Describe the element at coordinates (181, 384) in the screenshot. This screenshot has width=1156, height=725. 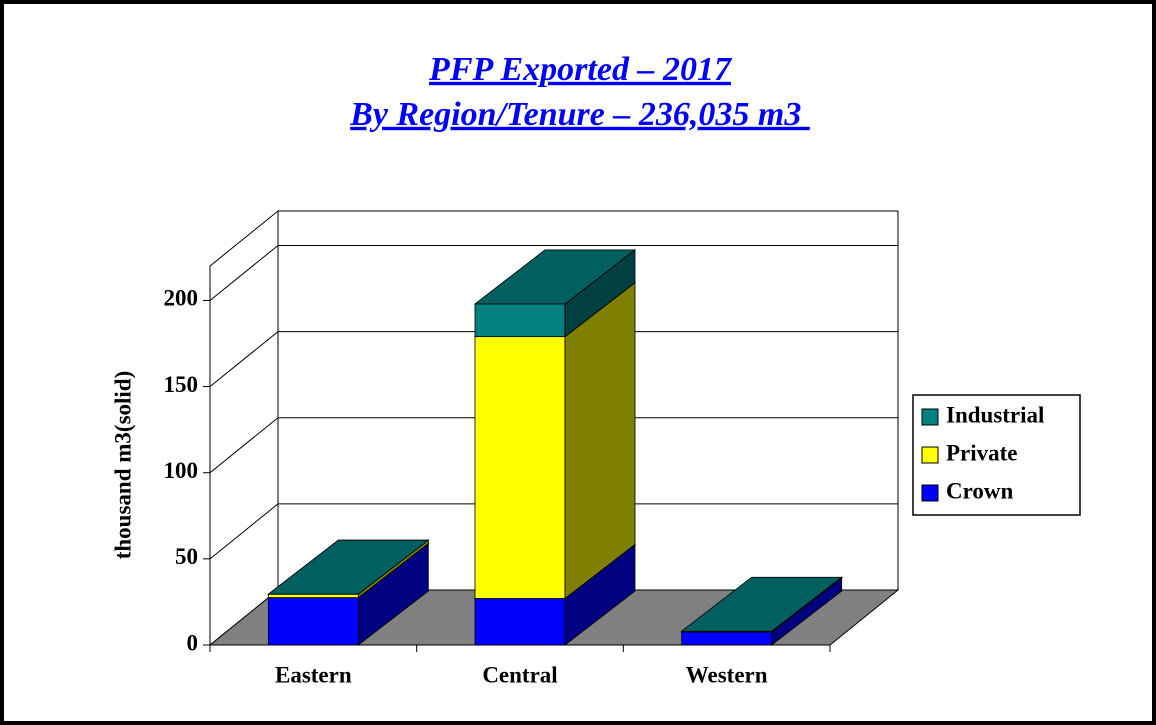
I see `y-tick-label: 150` at that location.